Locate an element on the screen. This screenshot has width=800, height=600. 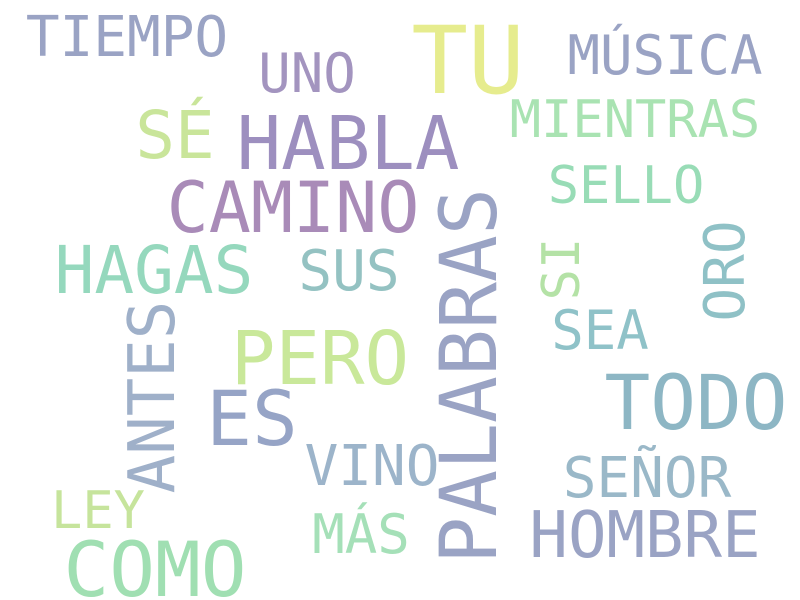
word-hagas: HAGAS is located at coordinates (154, 270).